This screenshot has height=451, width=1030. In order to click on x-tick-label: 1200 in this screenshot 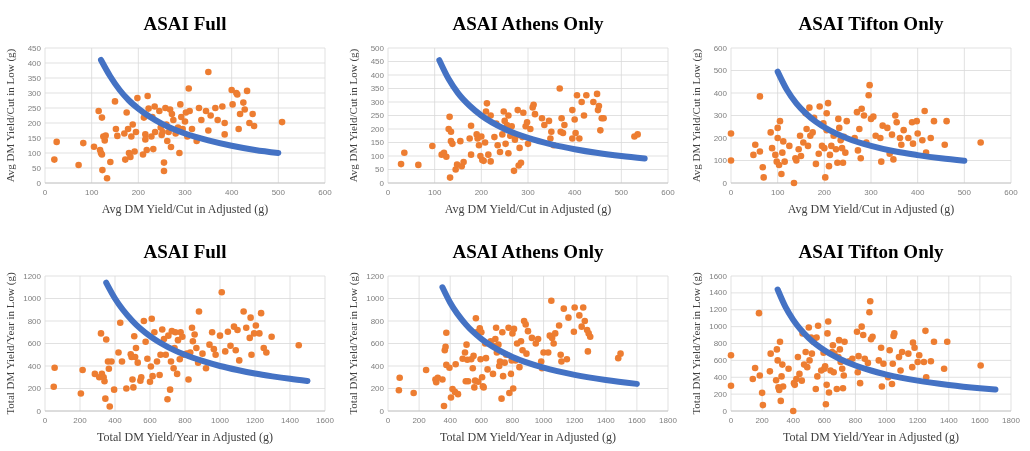, I will do `click(575, 420)`.